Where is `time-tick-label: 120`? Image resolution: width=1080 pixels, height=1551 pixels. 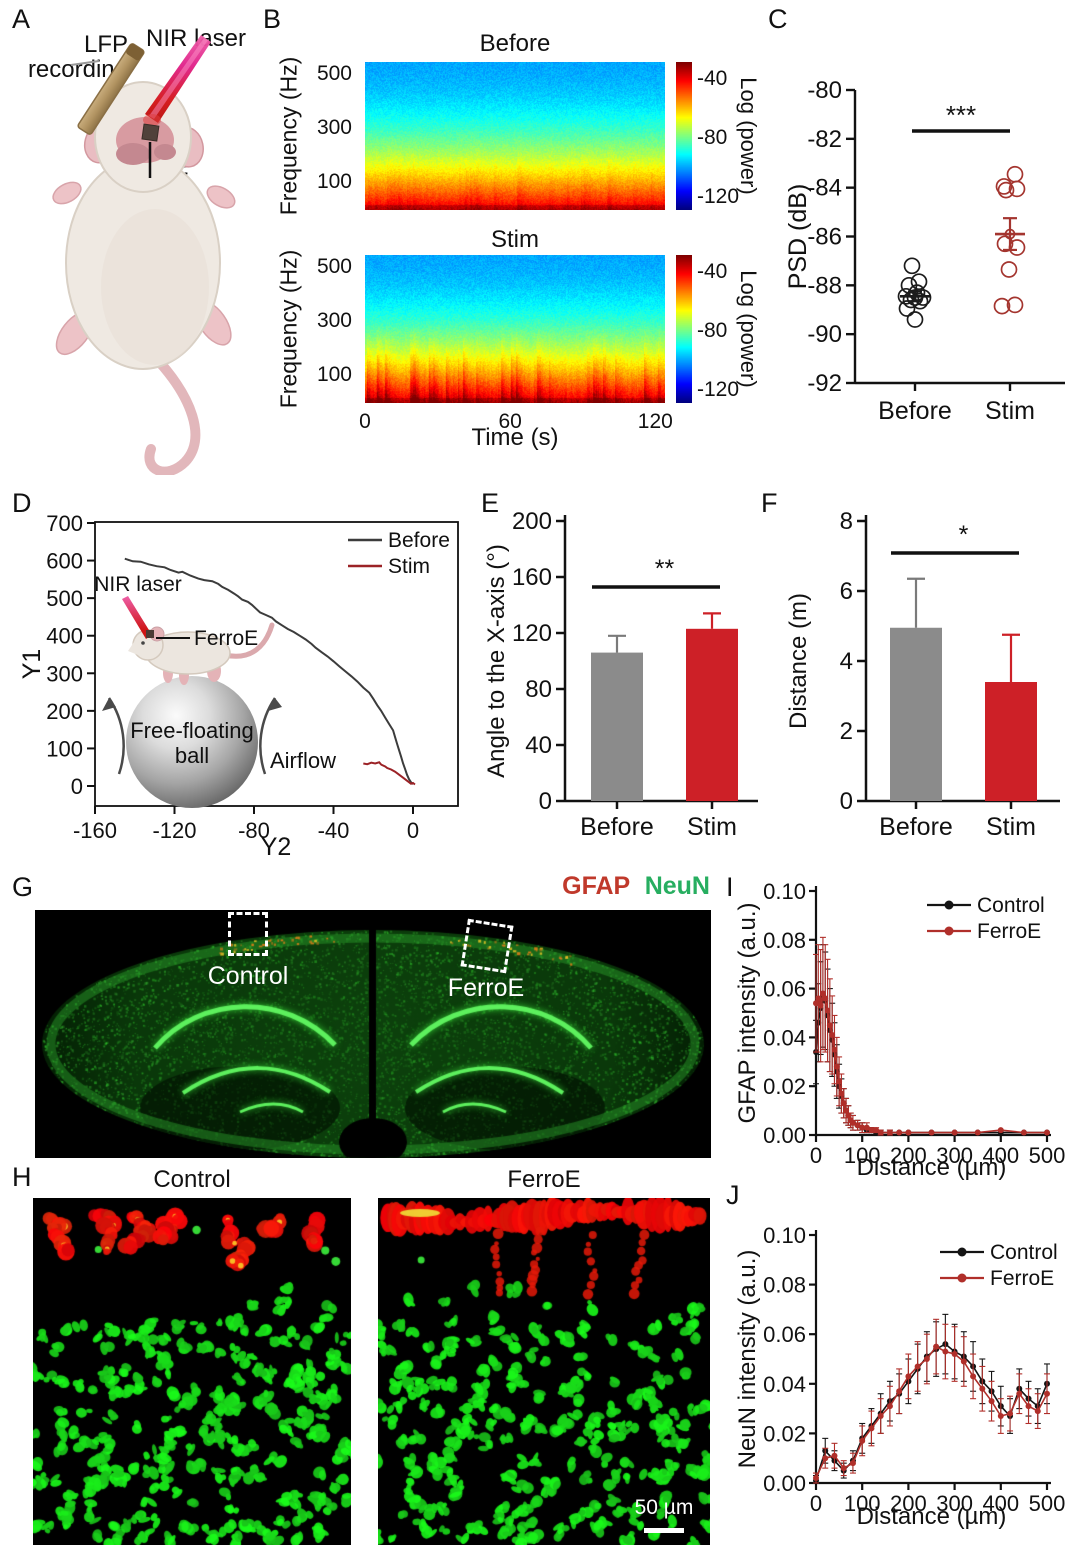 time-tick-label: 120 is located at coordinates (655, 421).